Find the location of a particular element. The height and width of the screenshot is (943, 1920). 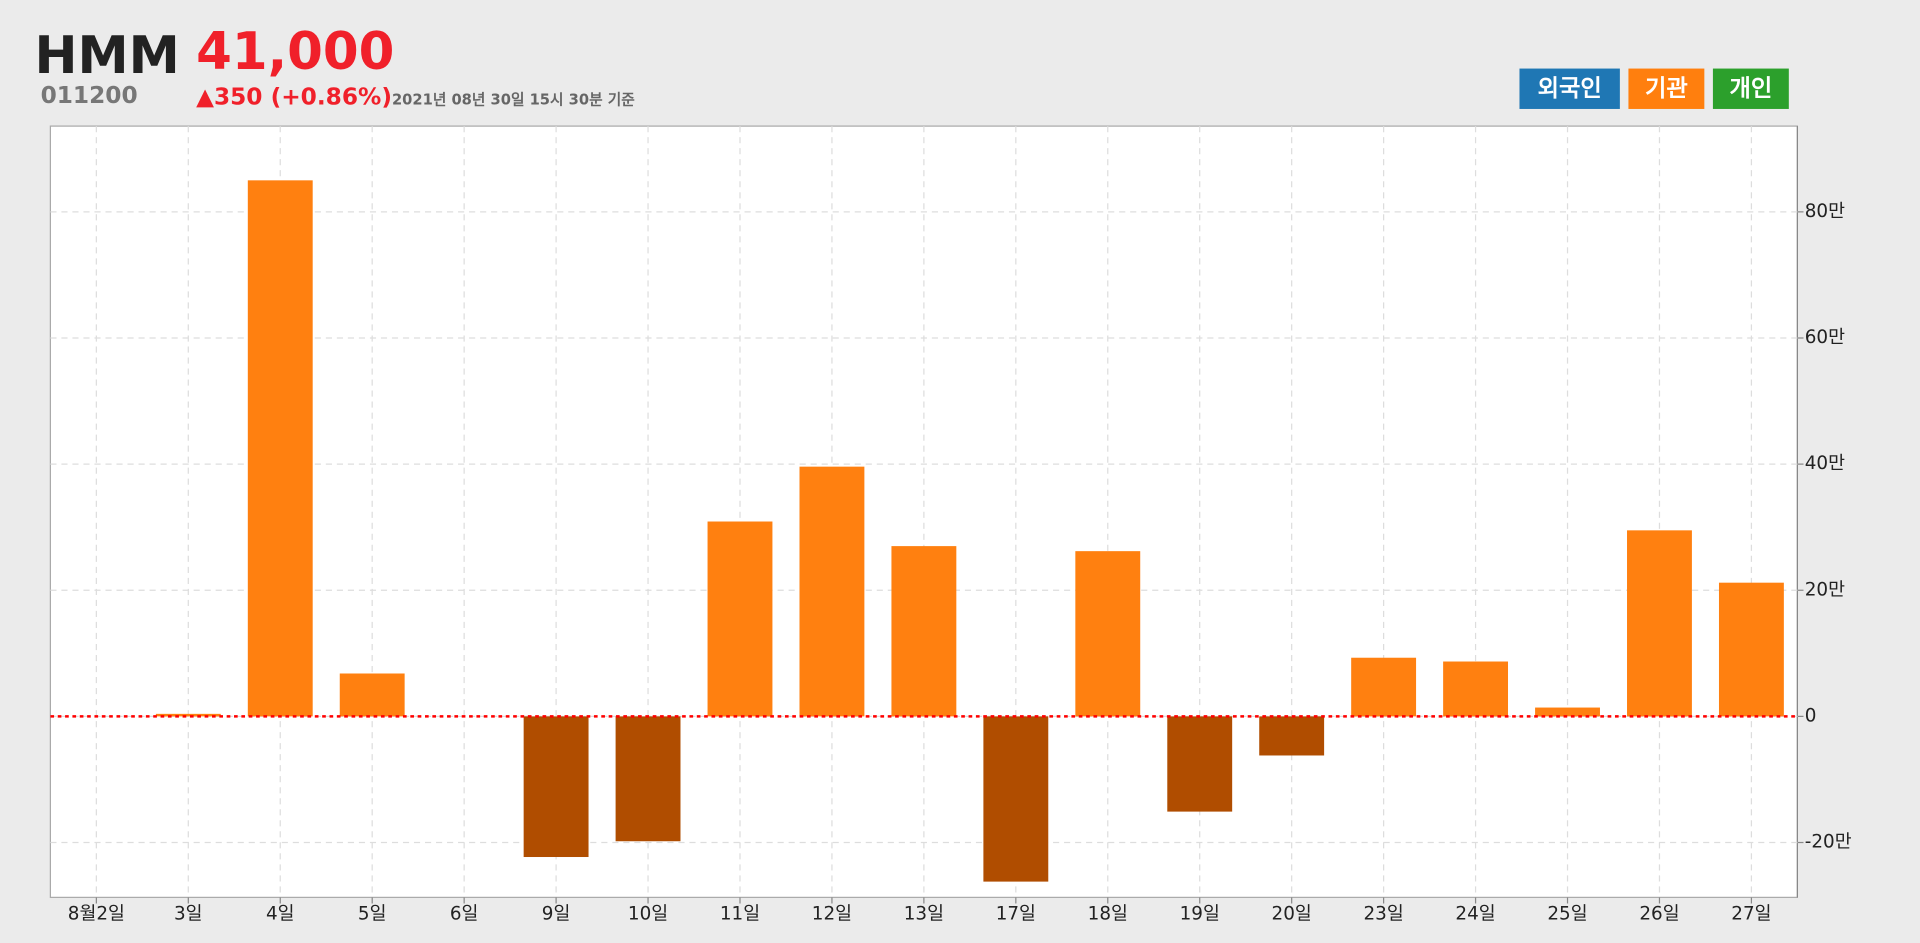

x-tick-label: 12일 is located at coordinates (832, 914).